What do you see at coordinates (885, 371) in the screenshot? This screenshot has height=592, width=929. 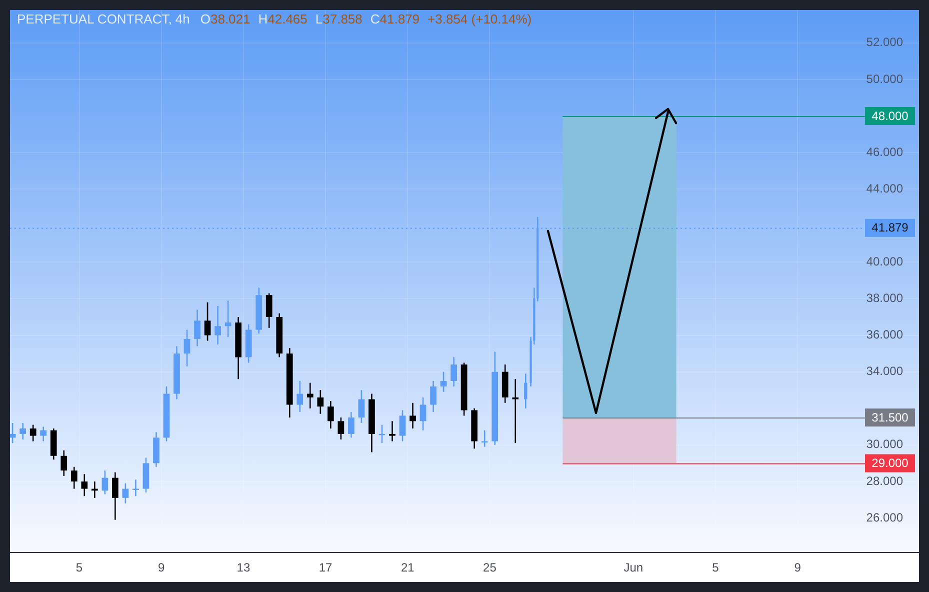 I see `y-tick-label: 34.000` at bounding box center [885, 371].